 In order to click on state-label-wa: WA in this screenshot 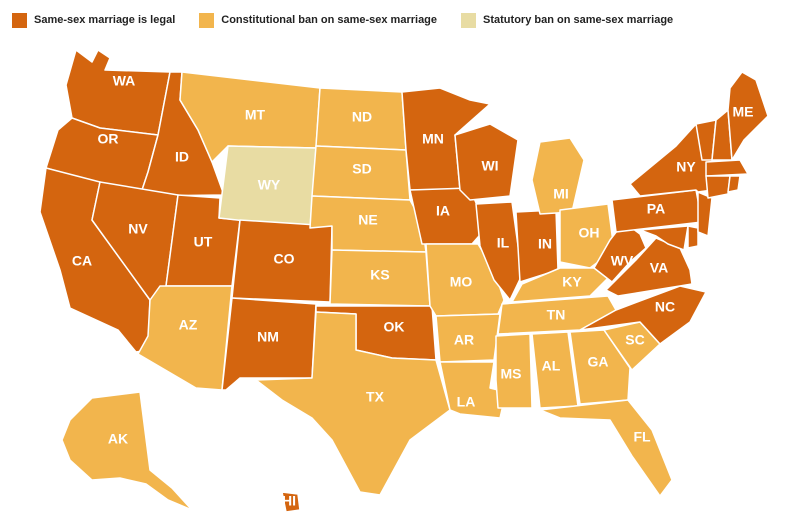, I will do `click(124, 81)`.